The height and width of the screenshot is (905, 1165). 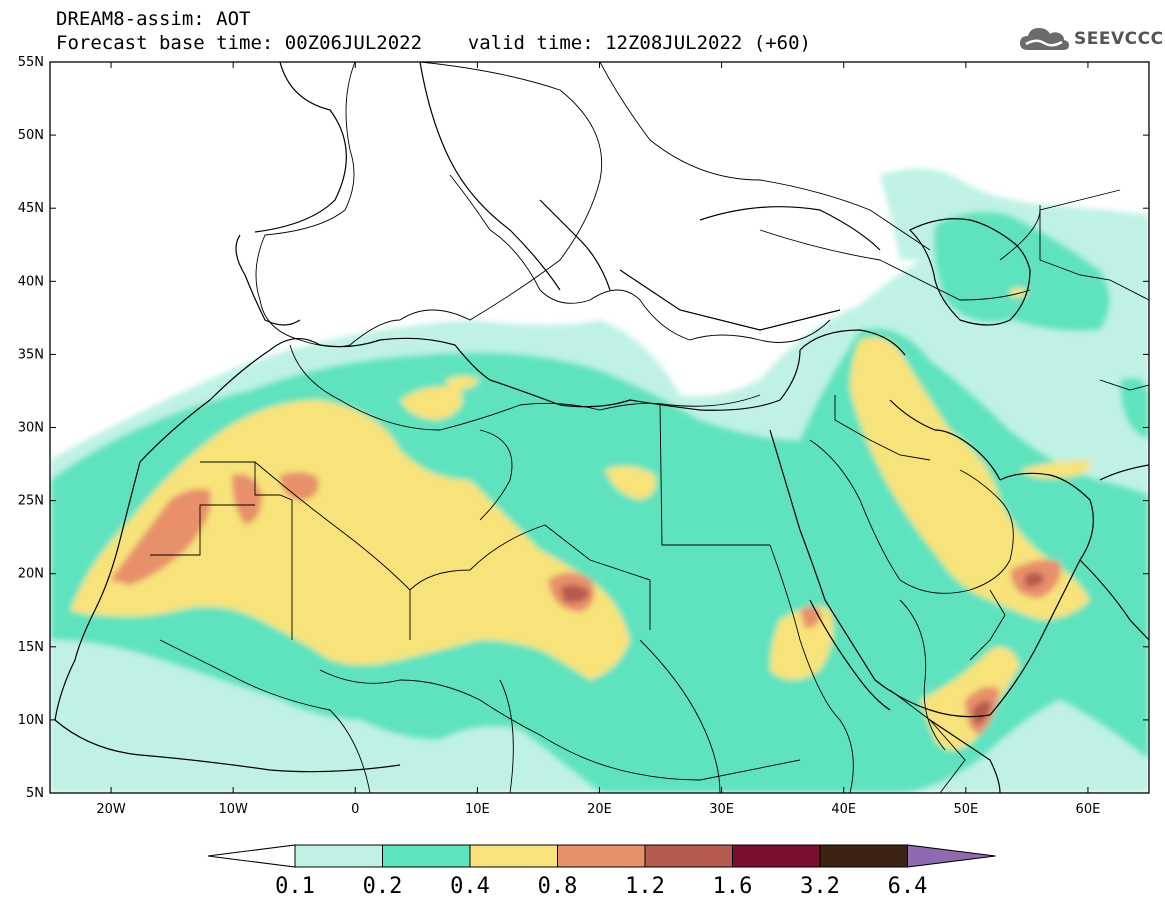 I want to click on aot-colorbar: 0.1 0.2 0.4 0.8 1.2 1.6 3.2 6.4, so click(x=601, y=871).